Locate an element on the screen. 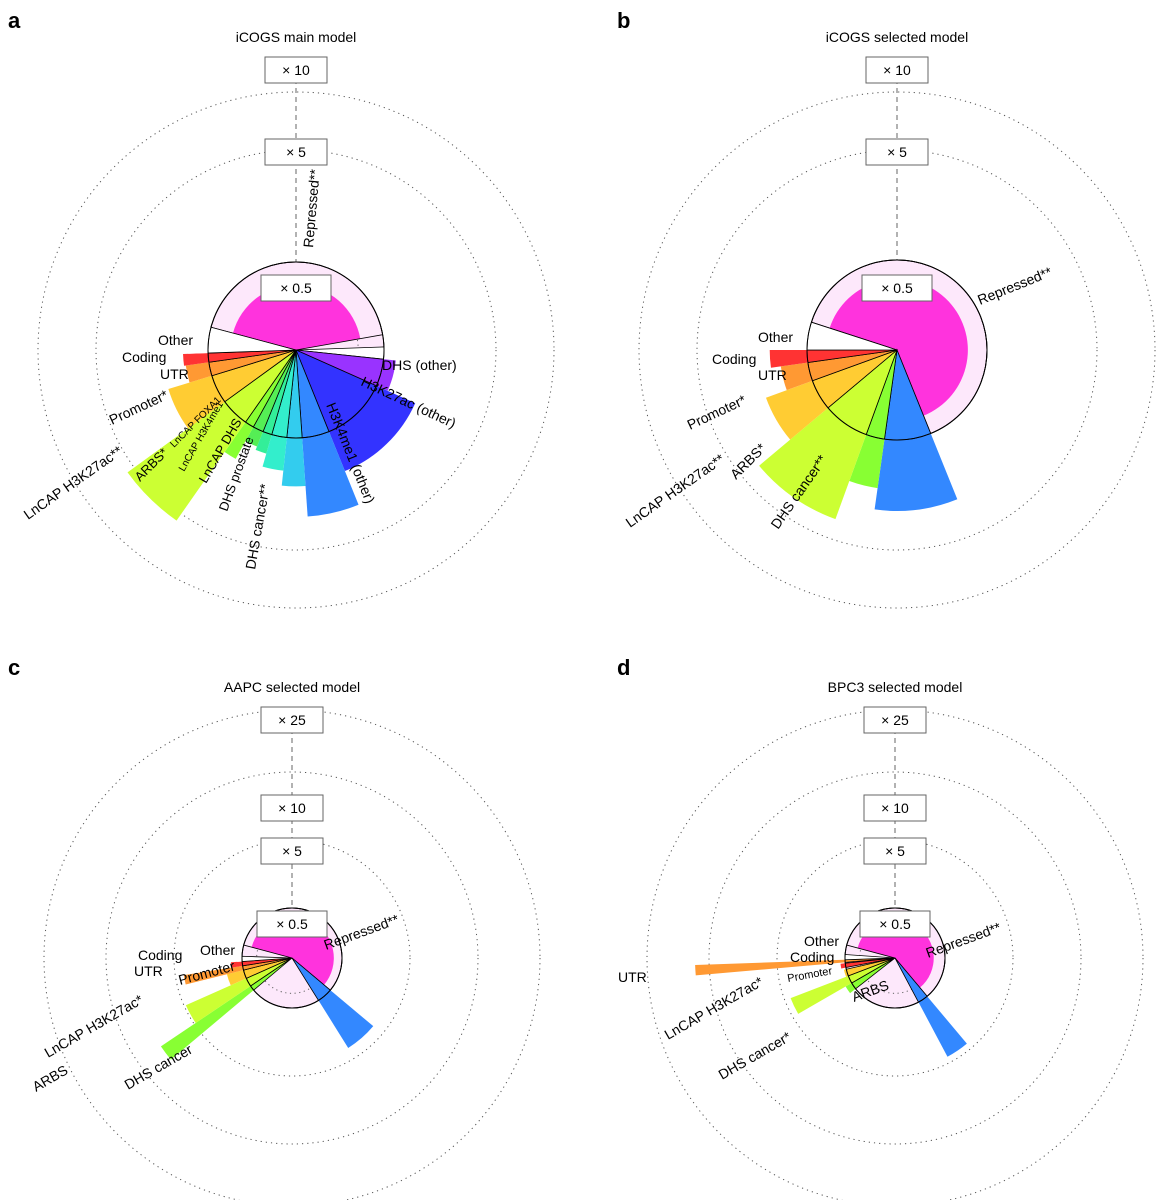 The image size is (1175, 1200). panel-title: AAPC selected model is located at coordinates (292, 687).